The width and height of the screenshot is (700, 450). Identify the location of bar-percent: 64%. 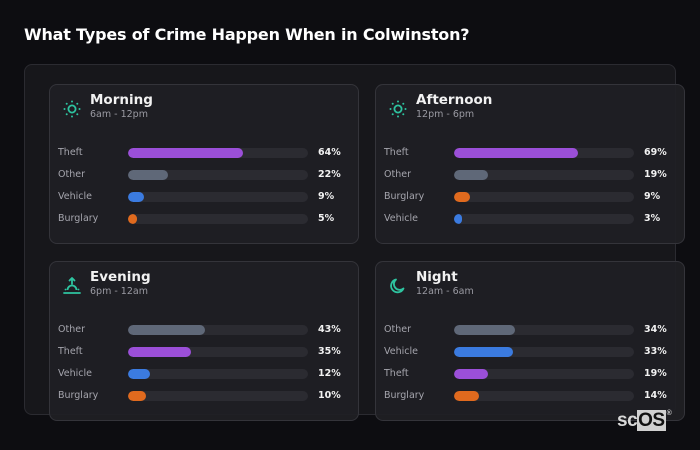
(329, 152).